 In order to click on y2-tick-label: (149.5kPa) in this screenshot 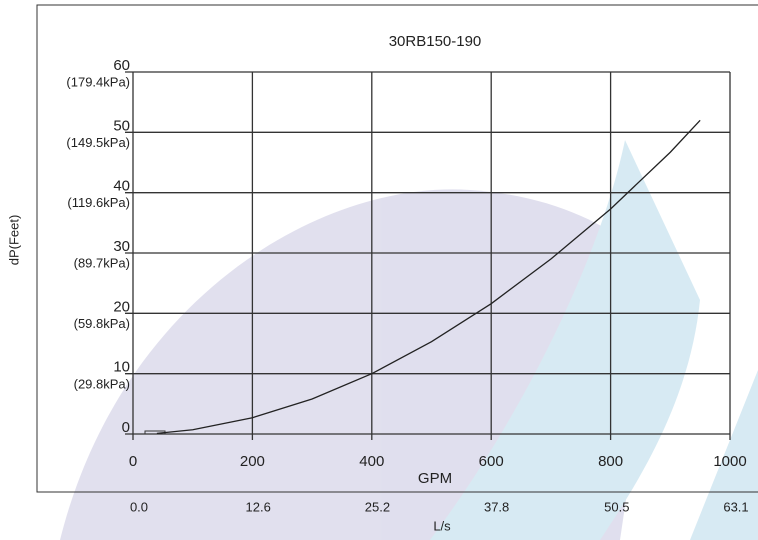, I will do `click(98, 142)`.